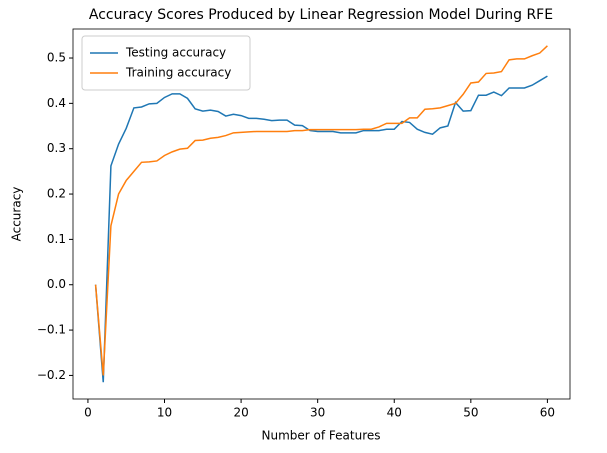 Image resolution: width=607 pixels, height=453 pixels. Describe the element at coordinates (56, 239) in the screenshot. I see `y-tick-label: 0.1` at that location.